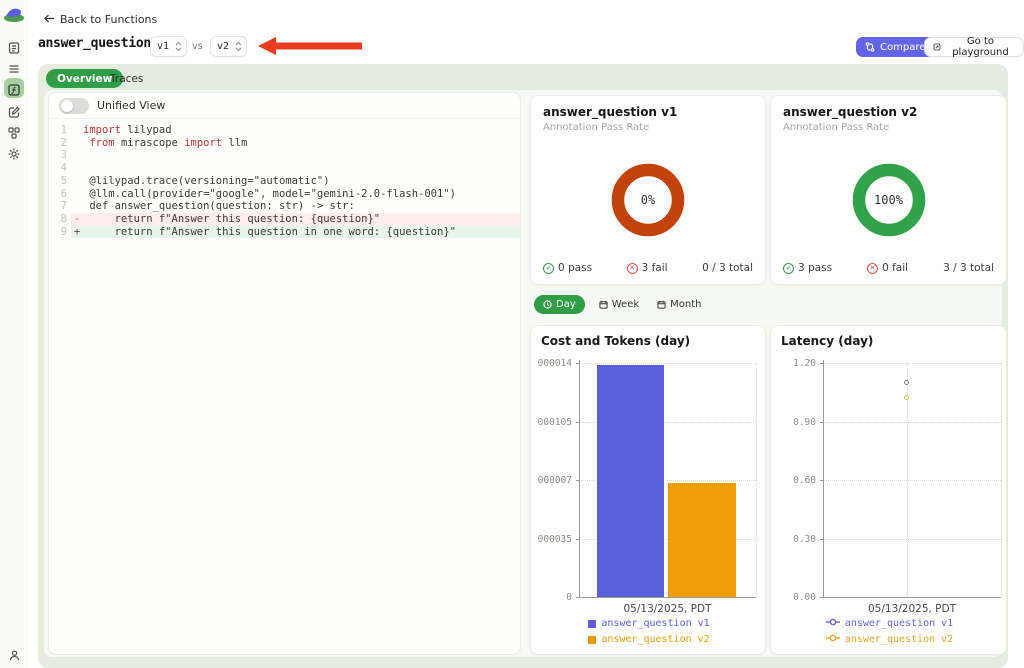 Image resolution: width=1024 pixels, height=668 pixels. I want to click on tab-overview-label: Overview, so click(85, 78).